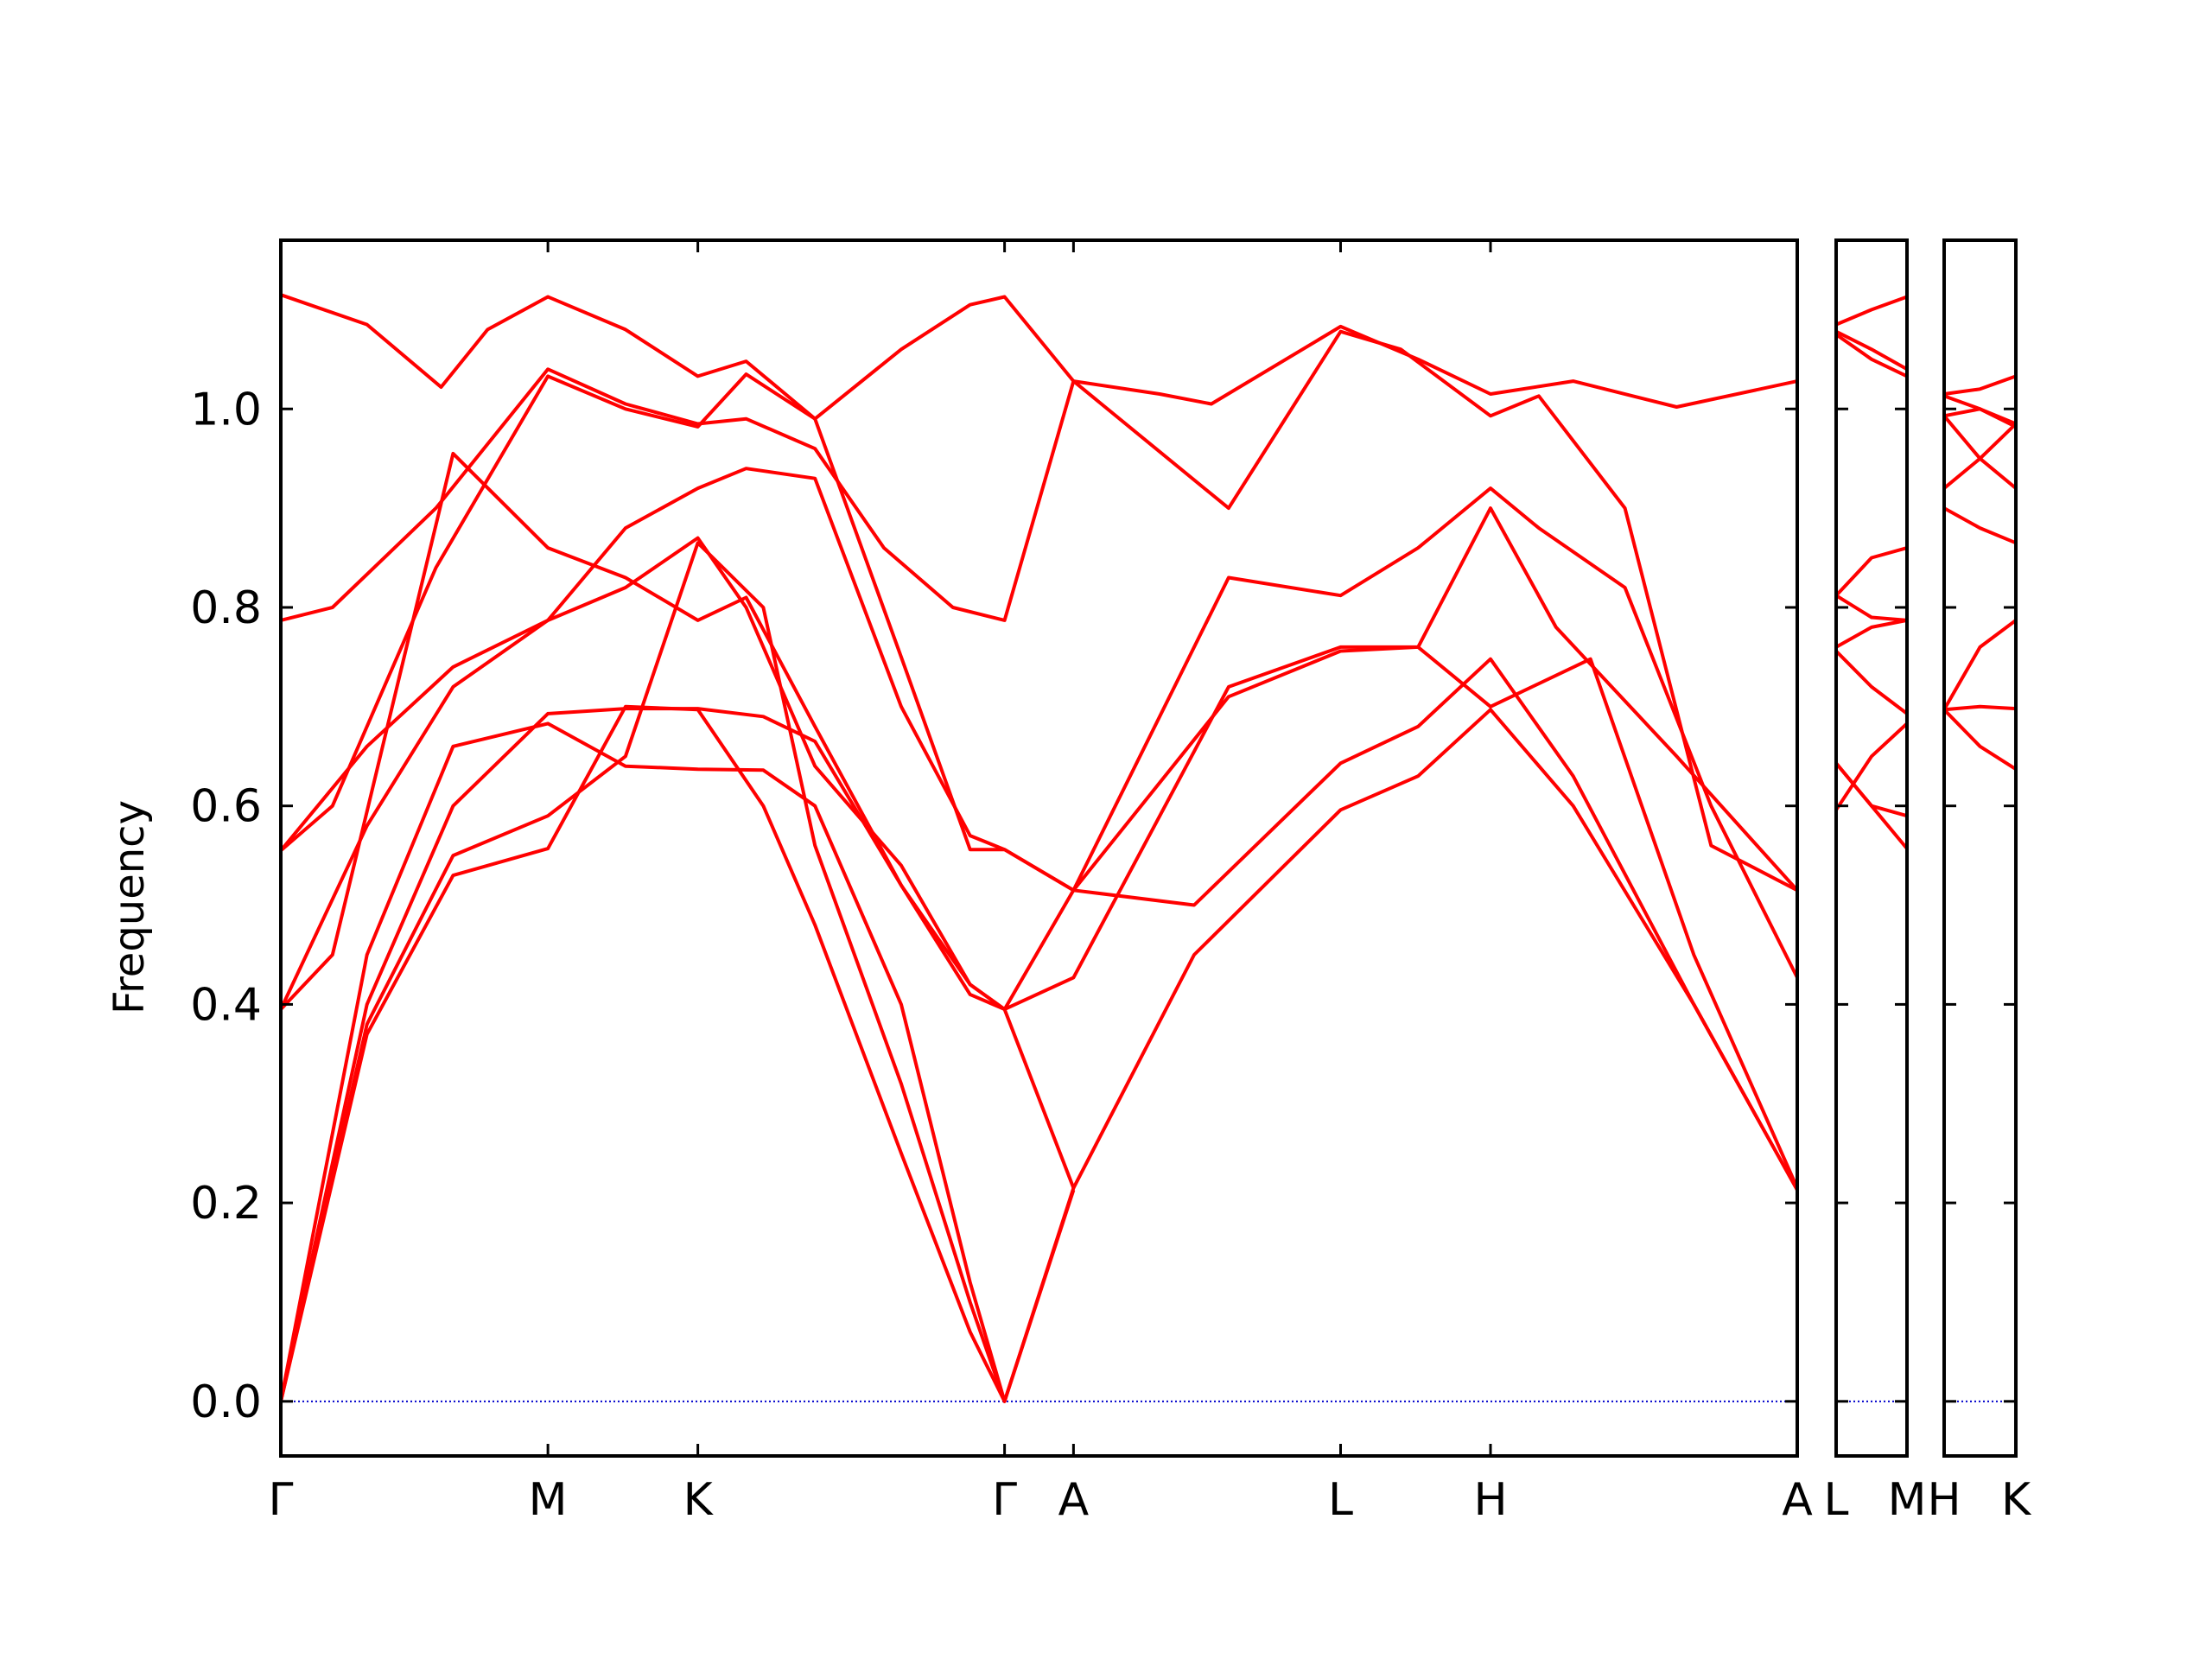 The width and height of the screenshot is (2212, 1659). What do you see at coordinates (226, 1204) in the screenshot?
I see `y-tick-label: 0.2` at bounding box center [226, 1204].